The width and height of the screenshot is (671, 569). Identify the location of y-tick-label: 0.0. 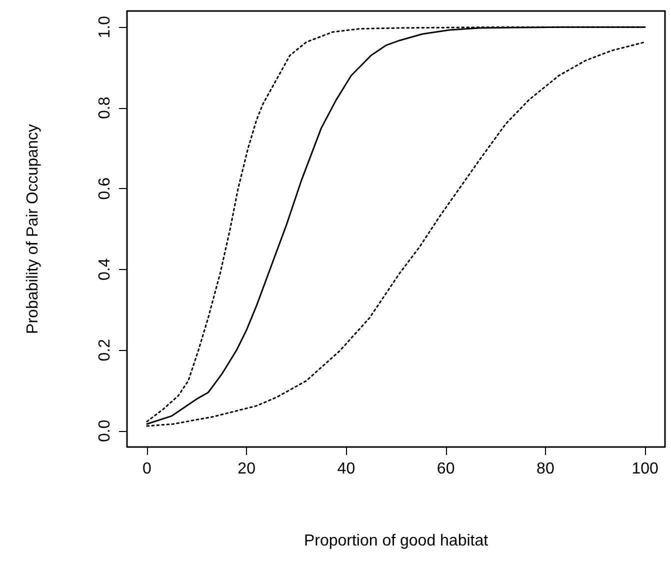
(105, 431).